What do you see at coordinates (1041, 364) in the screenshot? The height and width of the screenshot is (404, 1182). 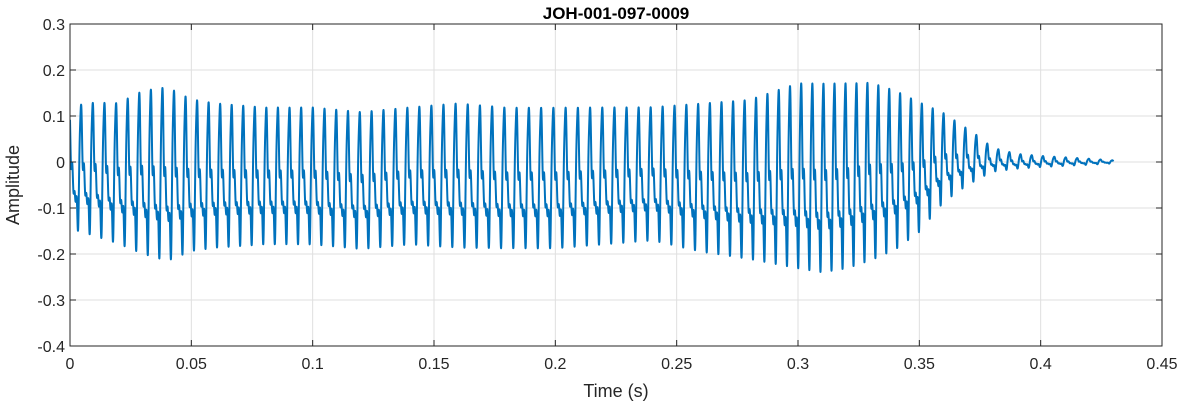 I see `x-tick-label: 0.4` at bounding box center [1041, 364].